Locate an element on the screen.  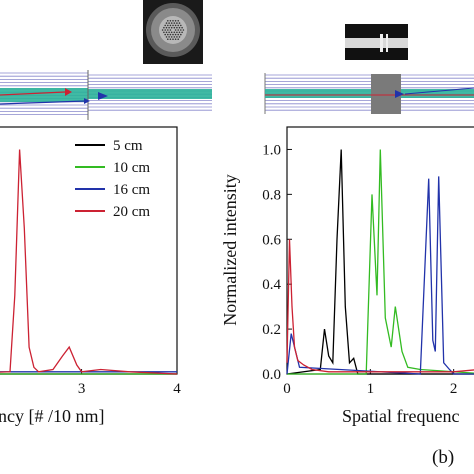
legend-entry: 16 cm is located at coordinates (131, 190).